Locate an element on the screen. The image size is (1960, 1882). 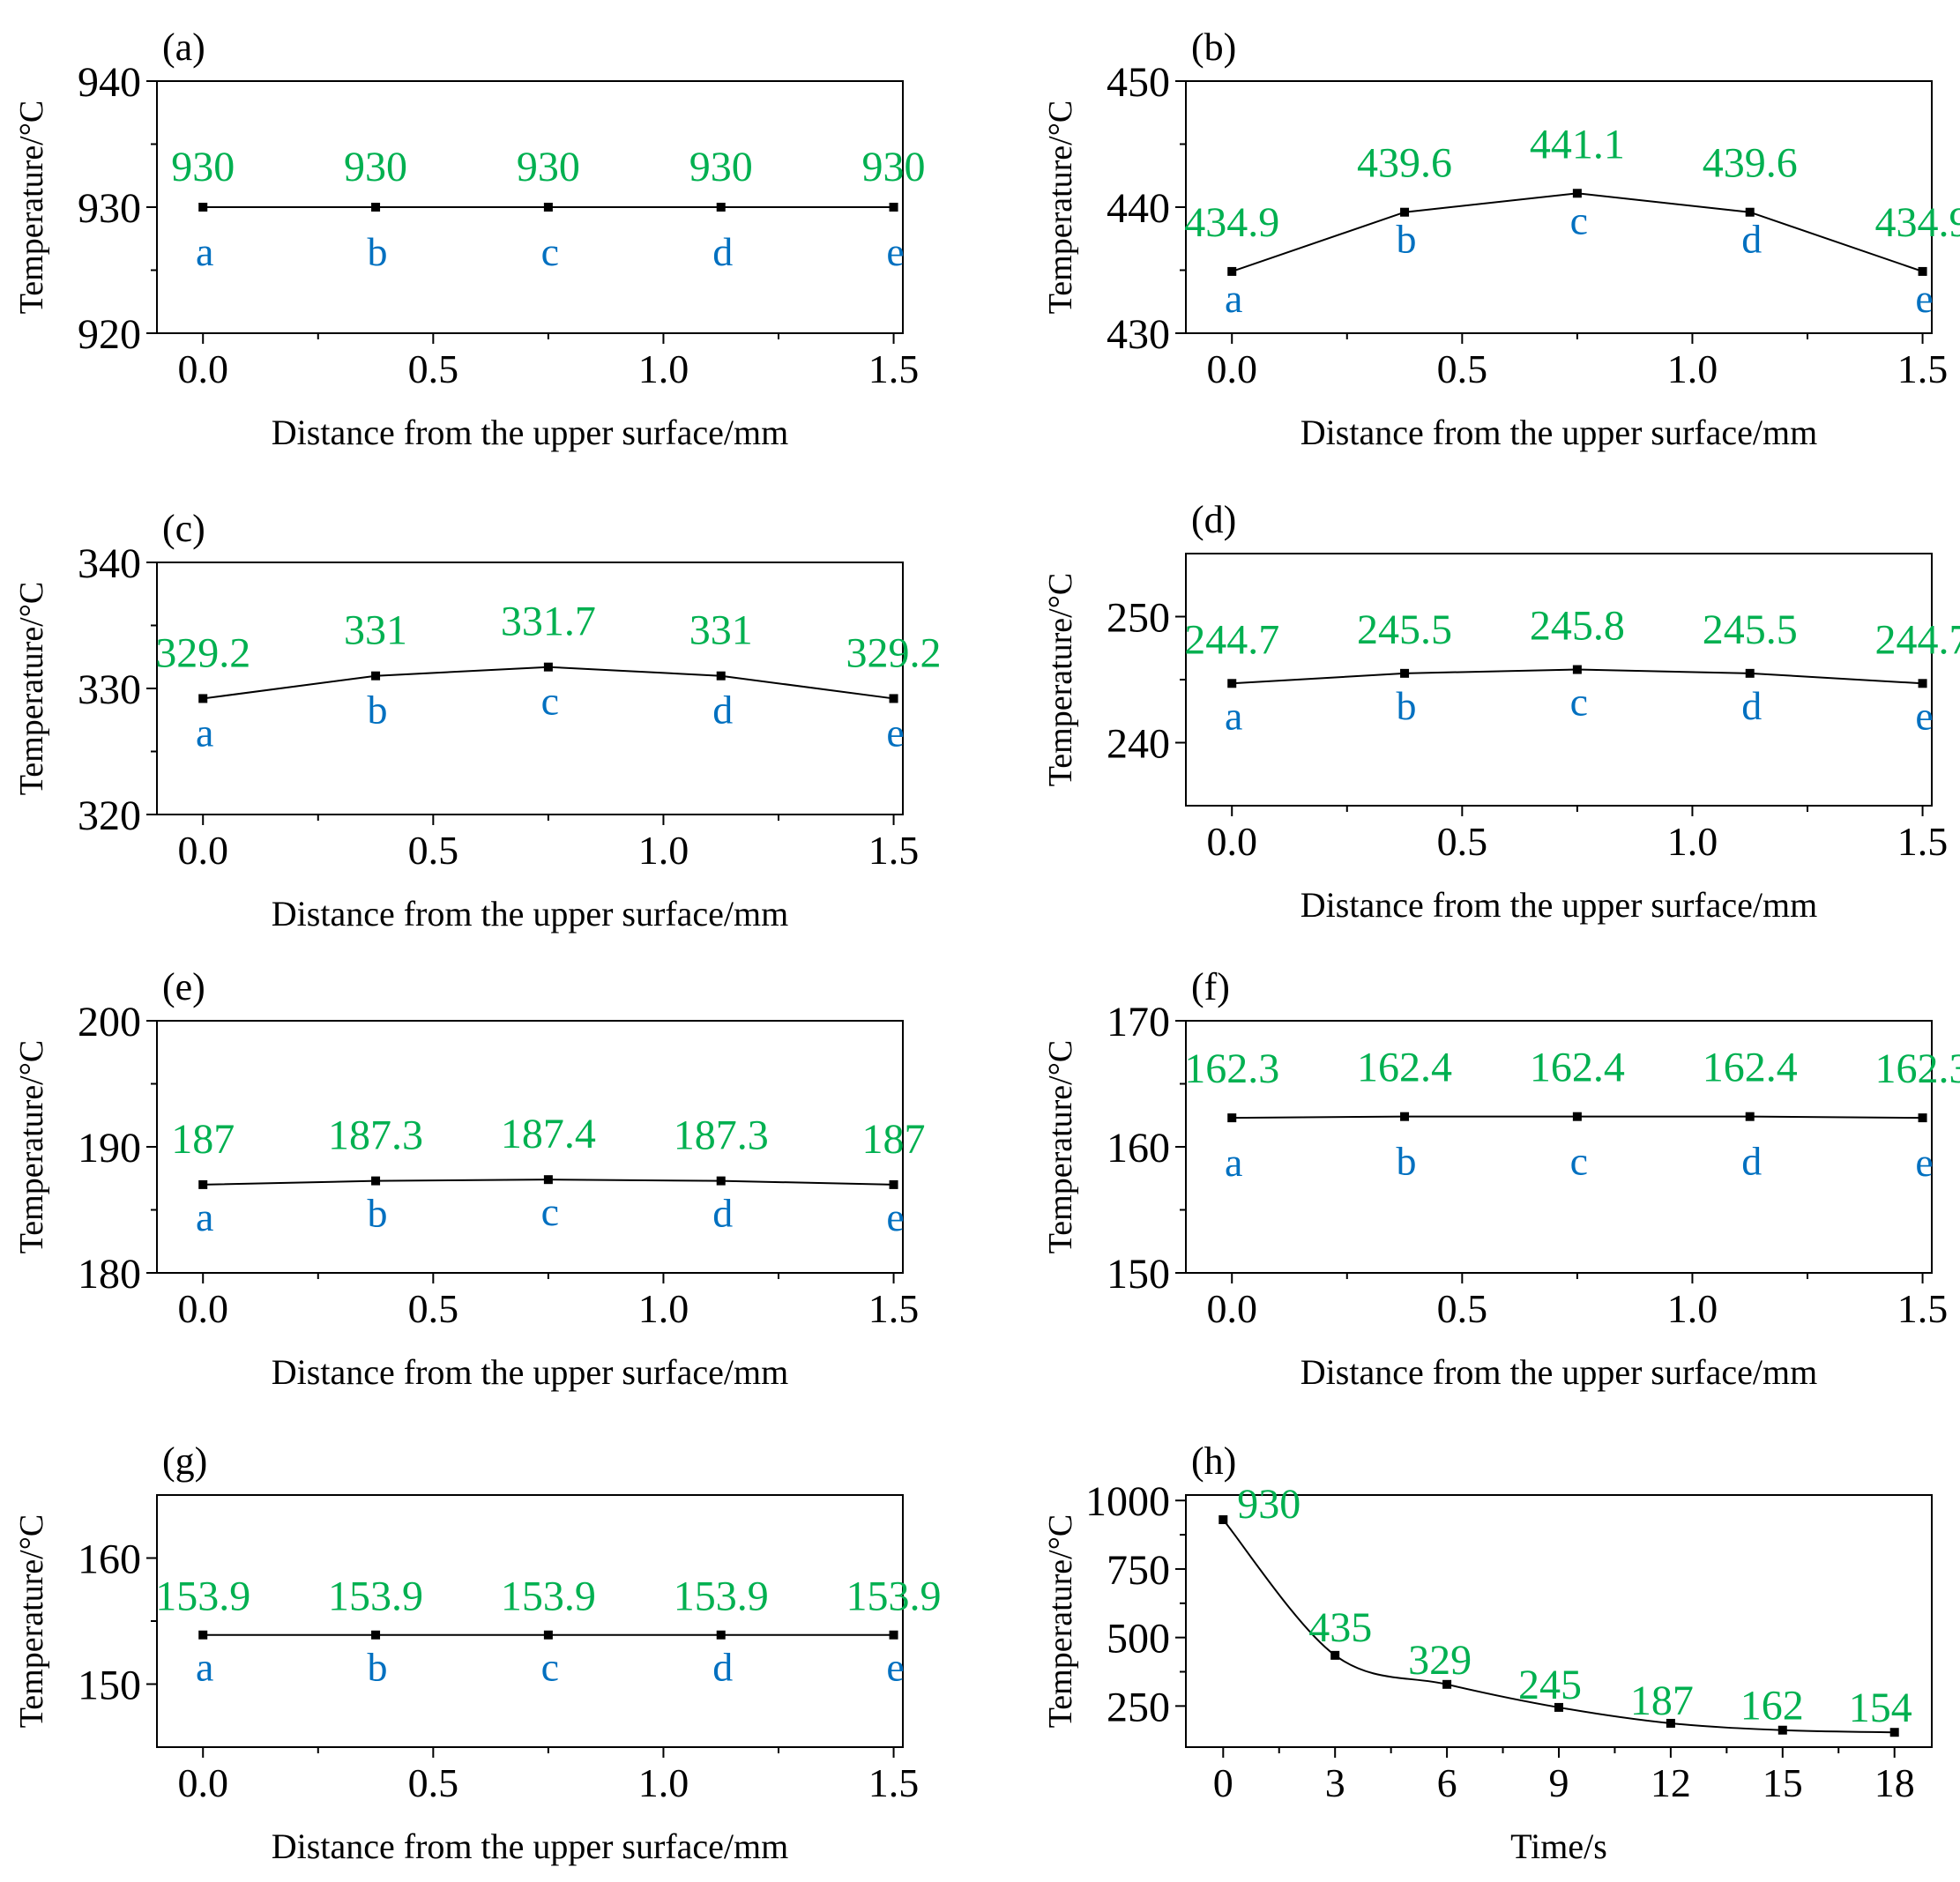
y-tick-label: 250 is located at coordinates (1138, 1707).